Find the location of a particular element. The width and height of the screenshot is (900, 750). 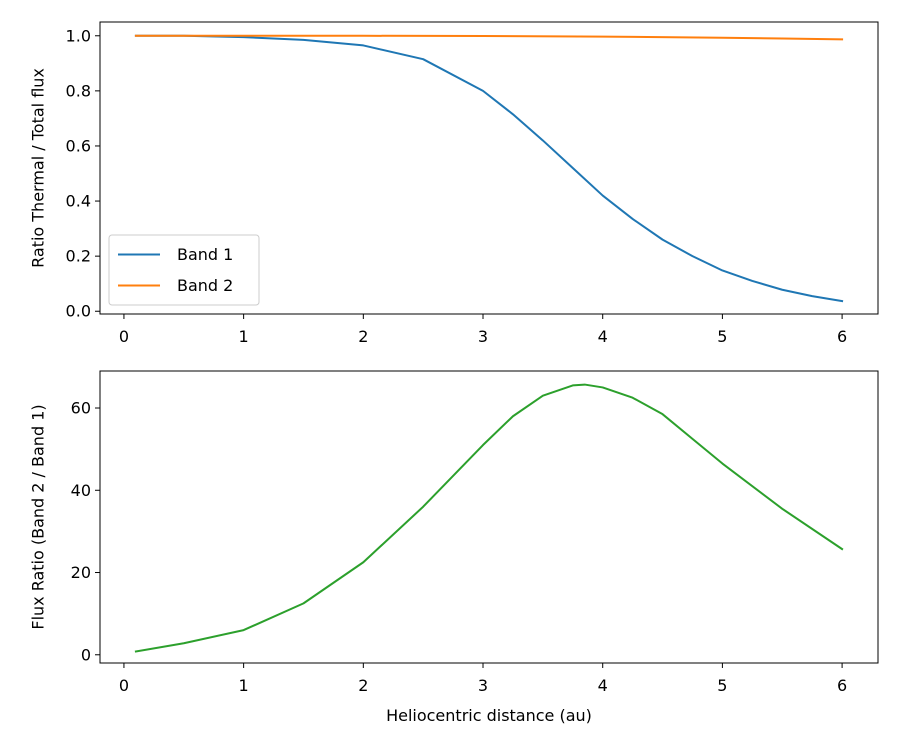

bottom-xlabel: Heliocentric distance (au) is located at coordinates (489, 715).